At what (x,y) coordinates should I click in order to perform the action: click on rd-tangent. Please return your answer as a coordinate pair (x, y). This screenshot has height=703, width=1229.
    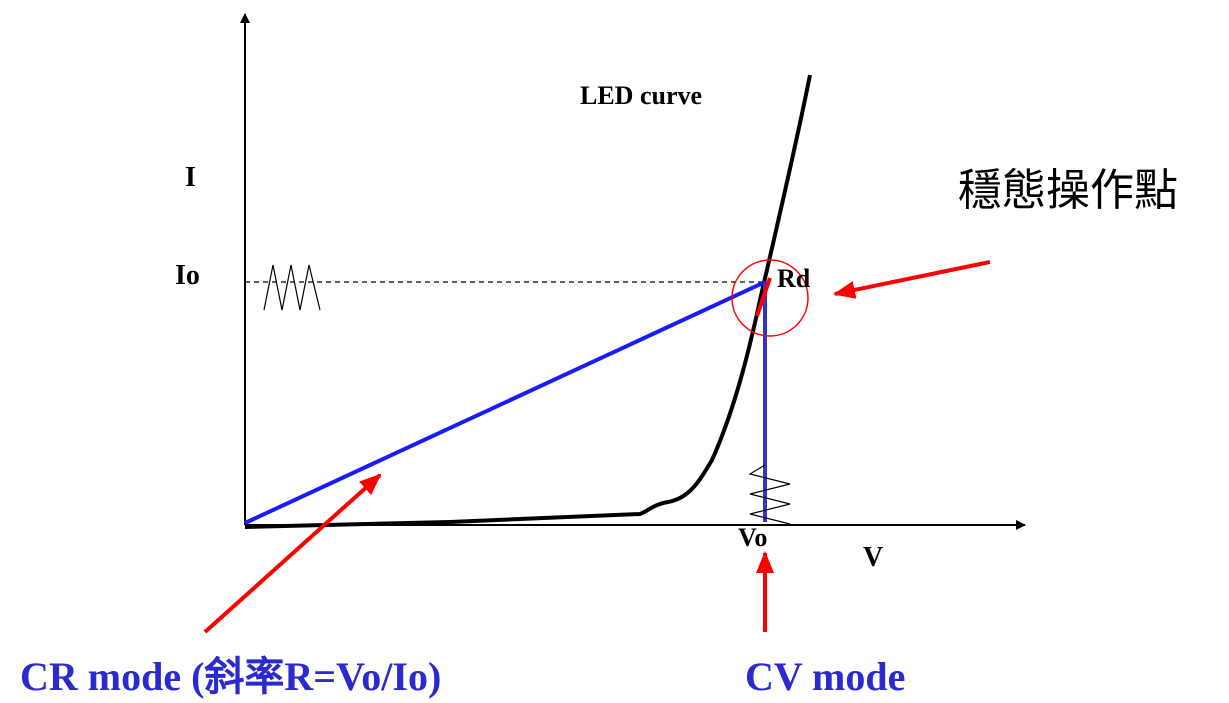
    Looking at the image, I should click on (763, 297).